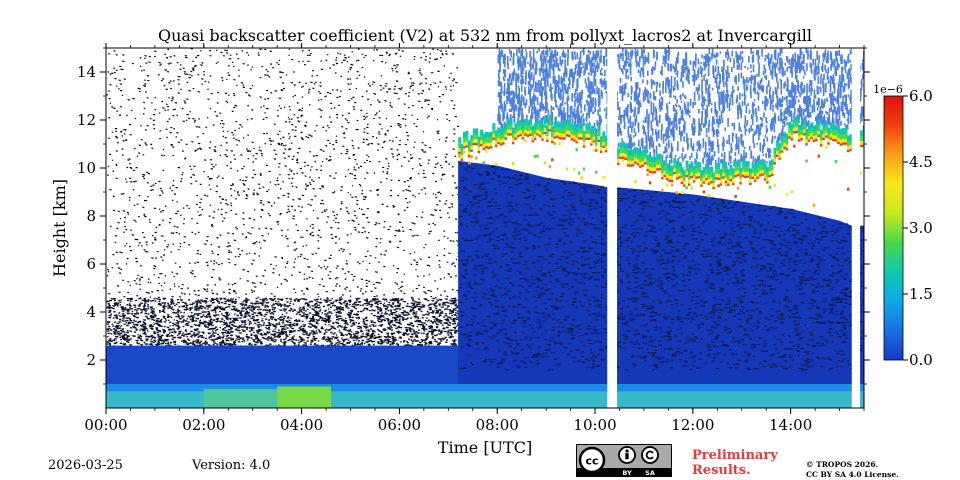  What do you see at coordinates (91, 264) in the screenshot?
I see `y-tick-label: 6` at bounding box center [91, 264].